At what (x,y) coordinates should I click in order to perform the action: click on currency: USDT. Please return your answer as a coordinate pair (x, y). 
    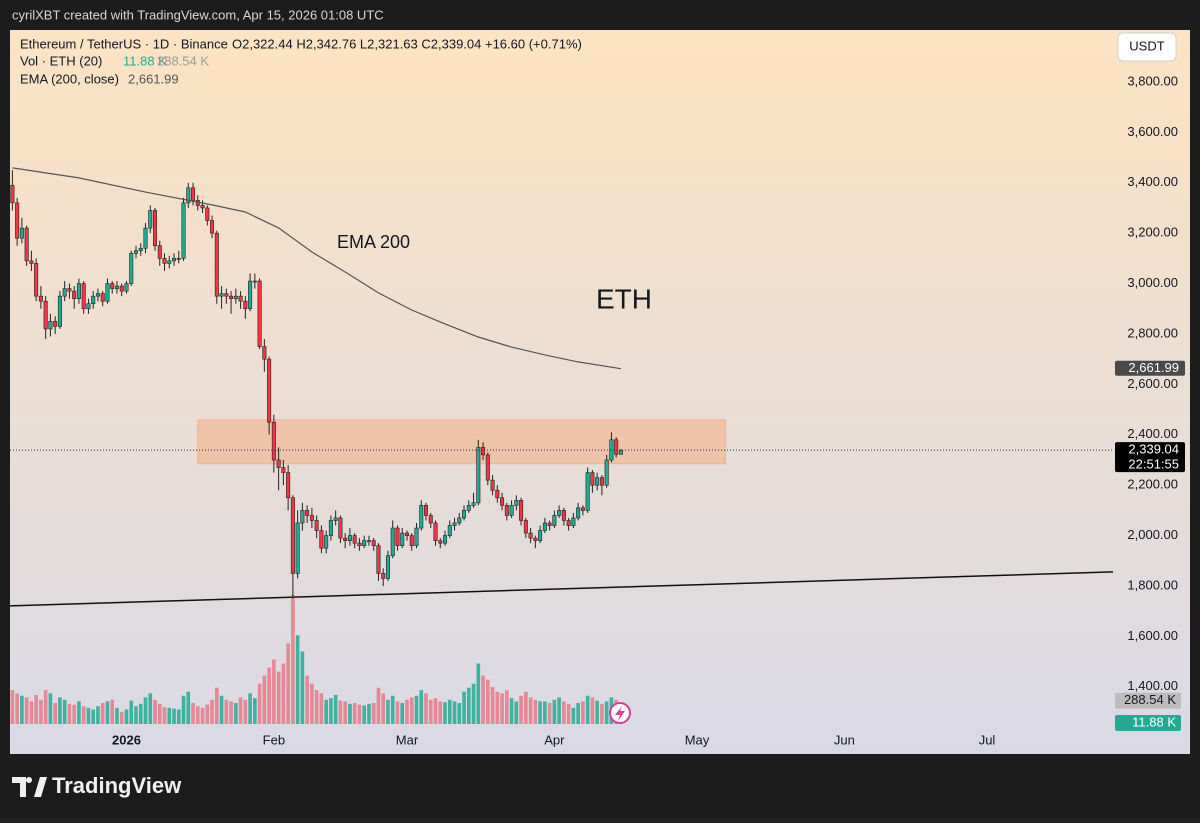
    Looking at the image, I should click on (1146, 45).